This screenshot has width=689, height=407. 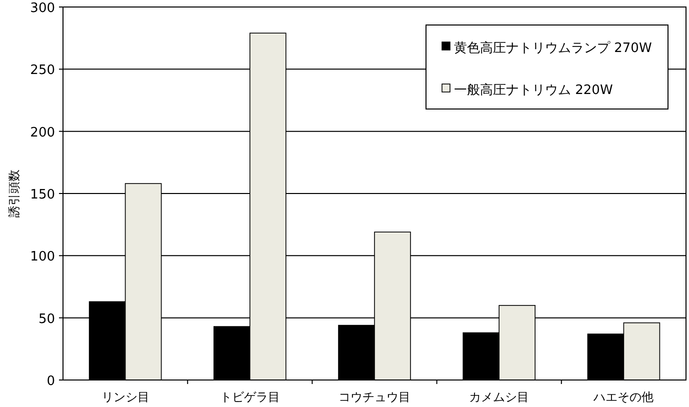 I want to click on y-tick-label: 300, so click(x=42, y=8).